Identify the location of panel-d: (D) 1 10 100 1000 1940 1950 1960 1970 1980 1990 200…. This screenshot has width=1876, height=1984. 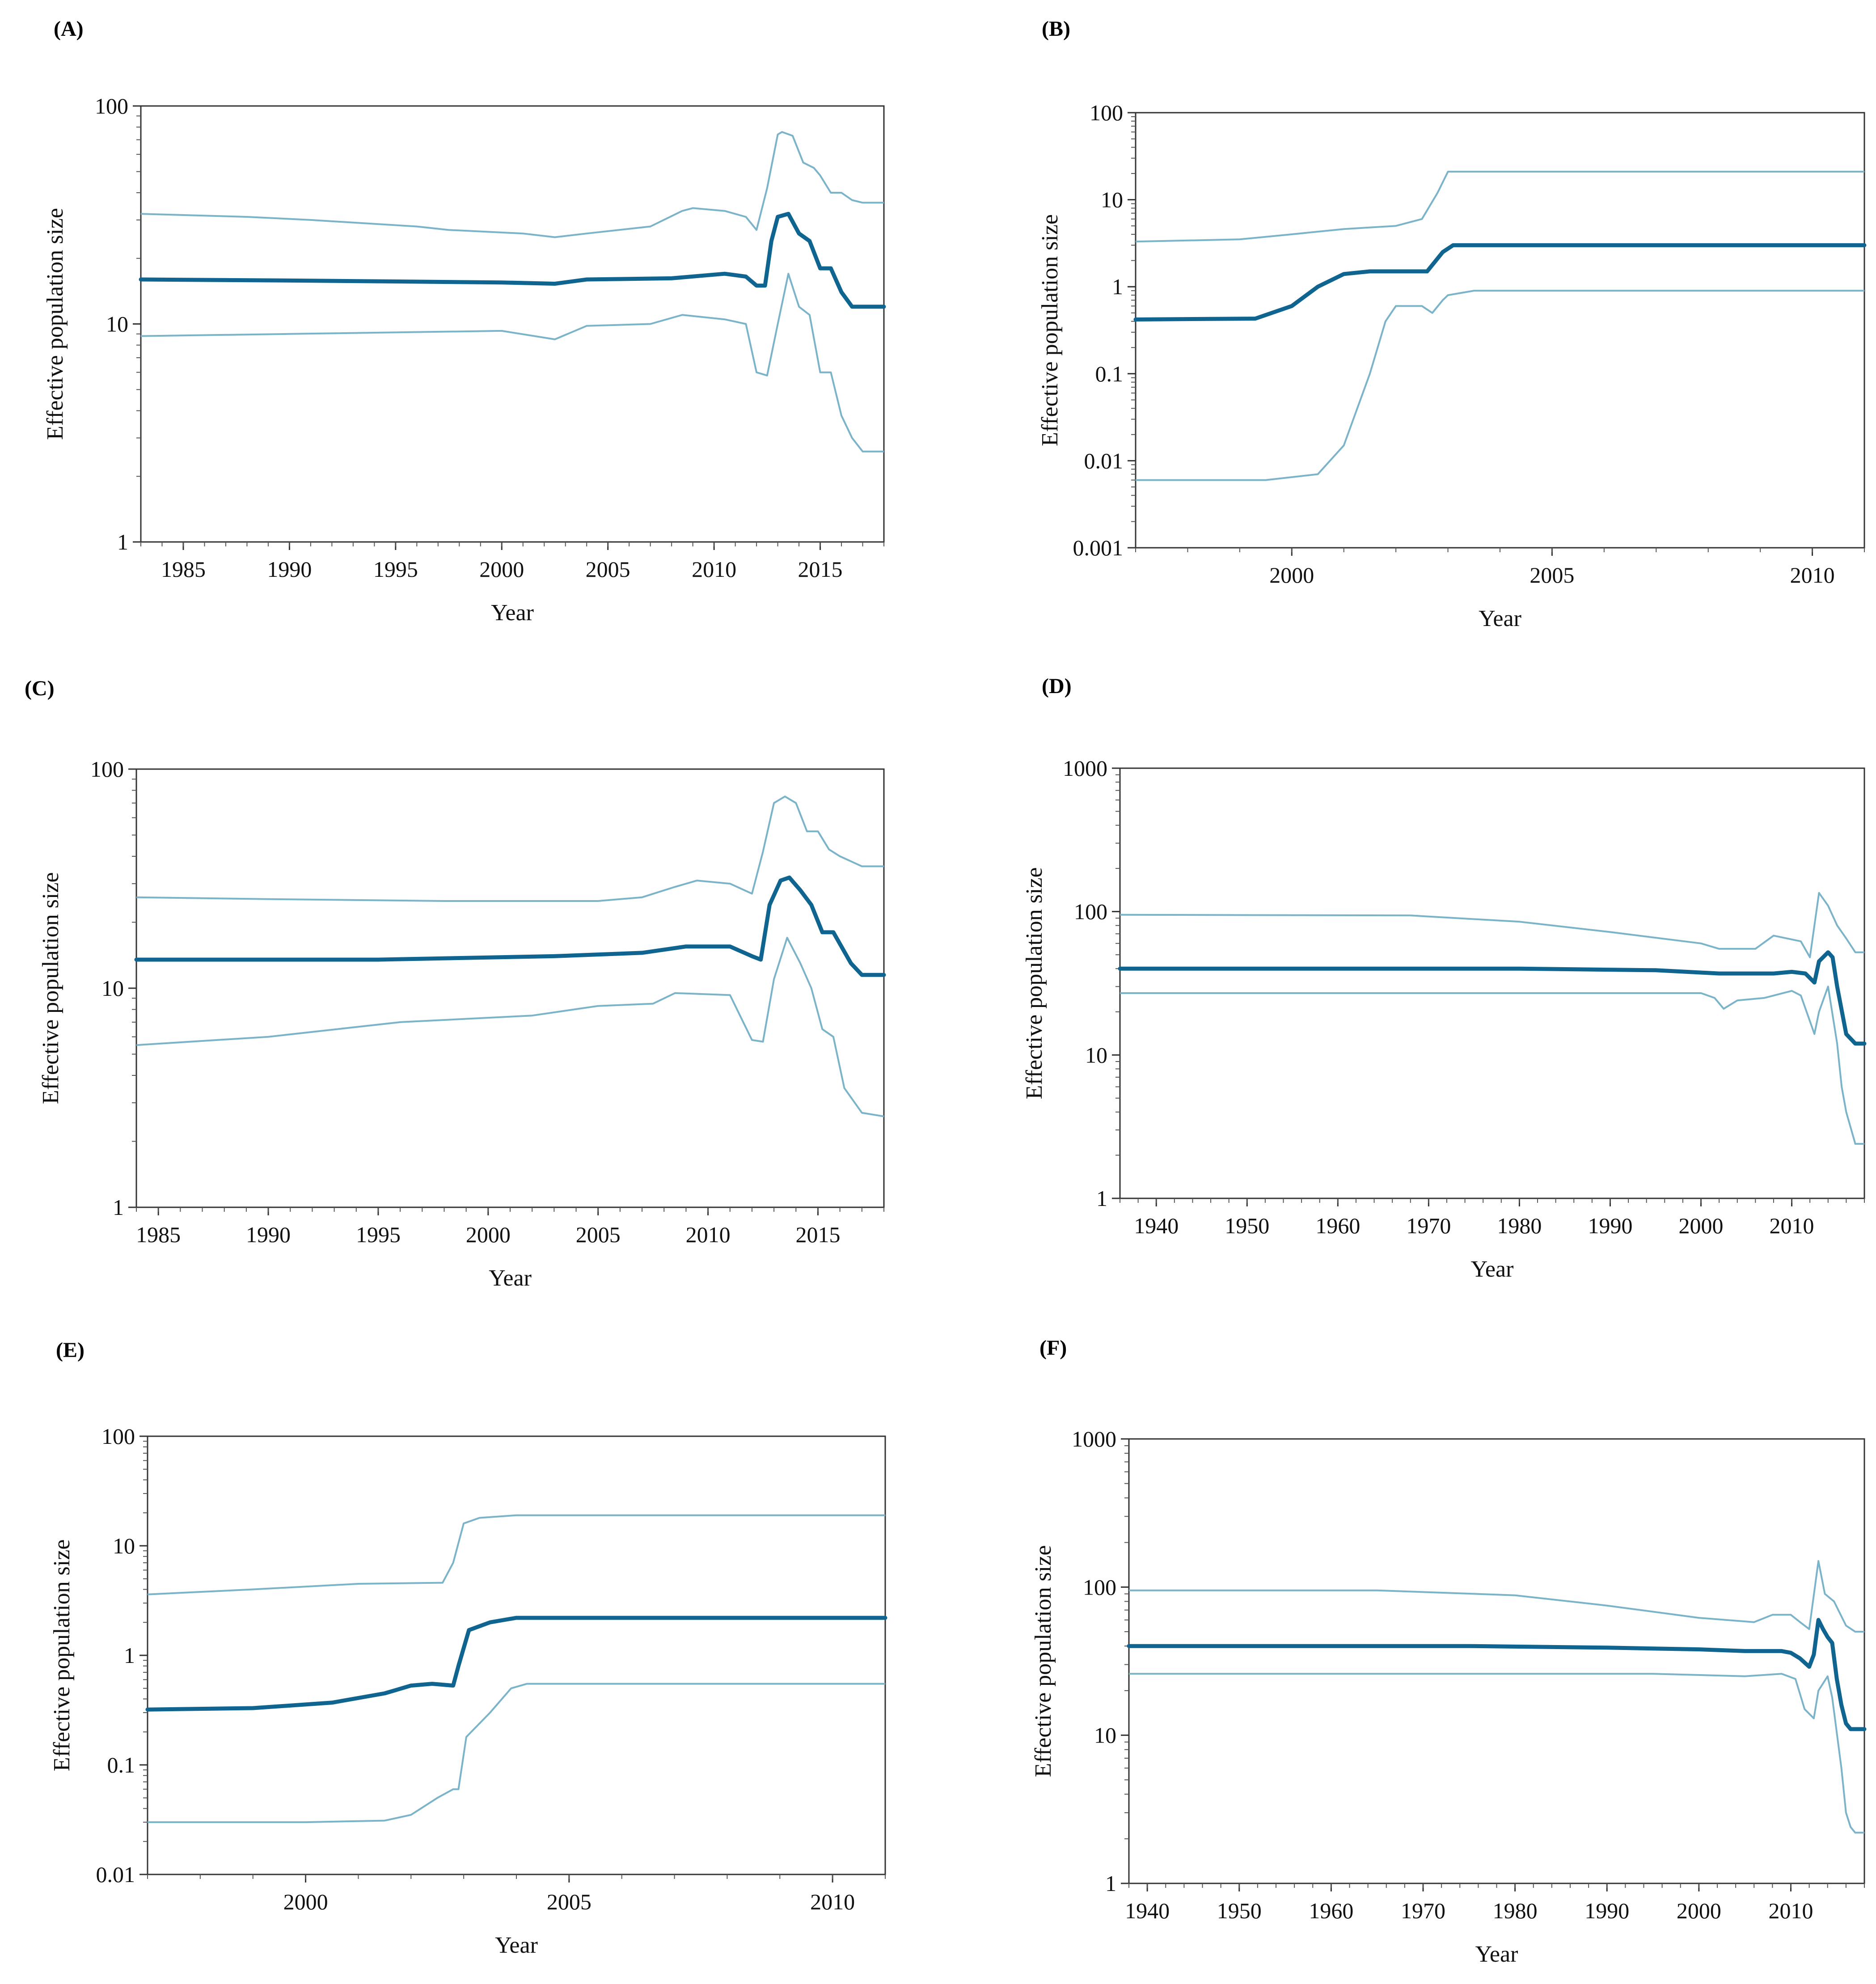
(1444, 978).